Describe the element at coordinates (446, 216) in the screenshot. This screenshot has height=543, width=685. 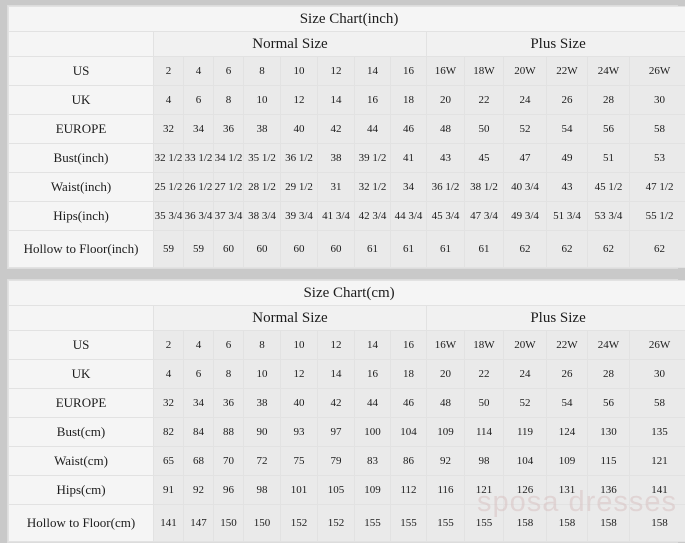
I see `table-cell: 45 3/4` at that location.